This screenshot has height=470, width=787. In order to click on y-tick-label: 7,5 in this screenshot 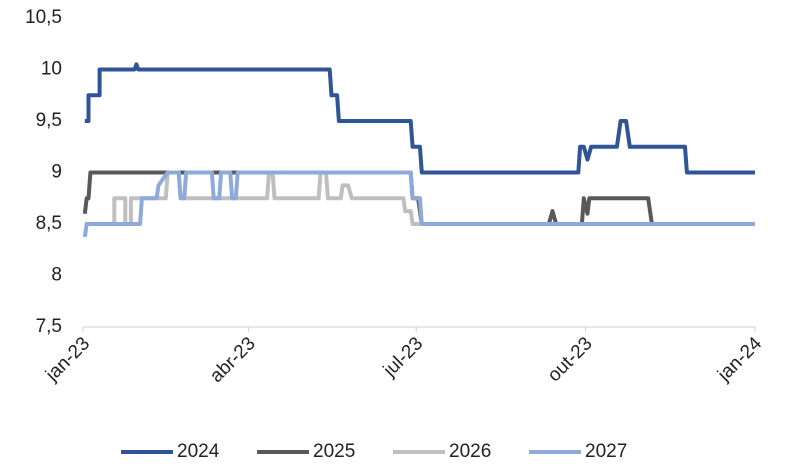, I will do `click(49, 326)`.